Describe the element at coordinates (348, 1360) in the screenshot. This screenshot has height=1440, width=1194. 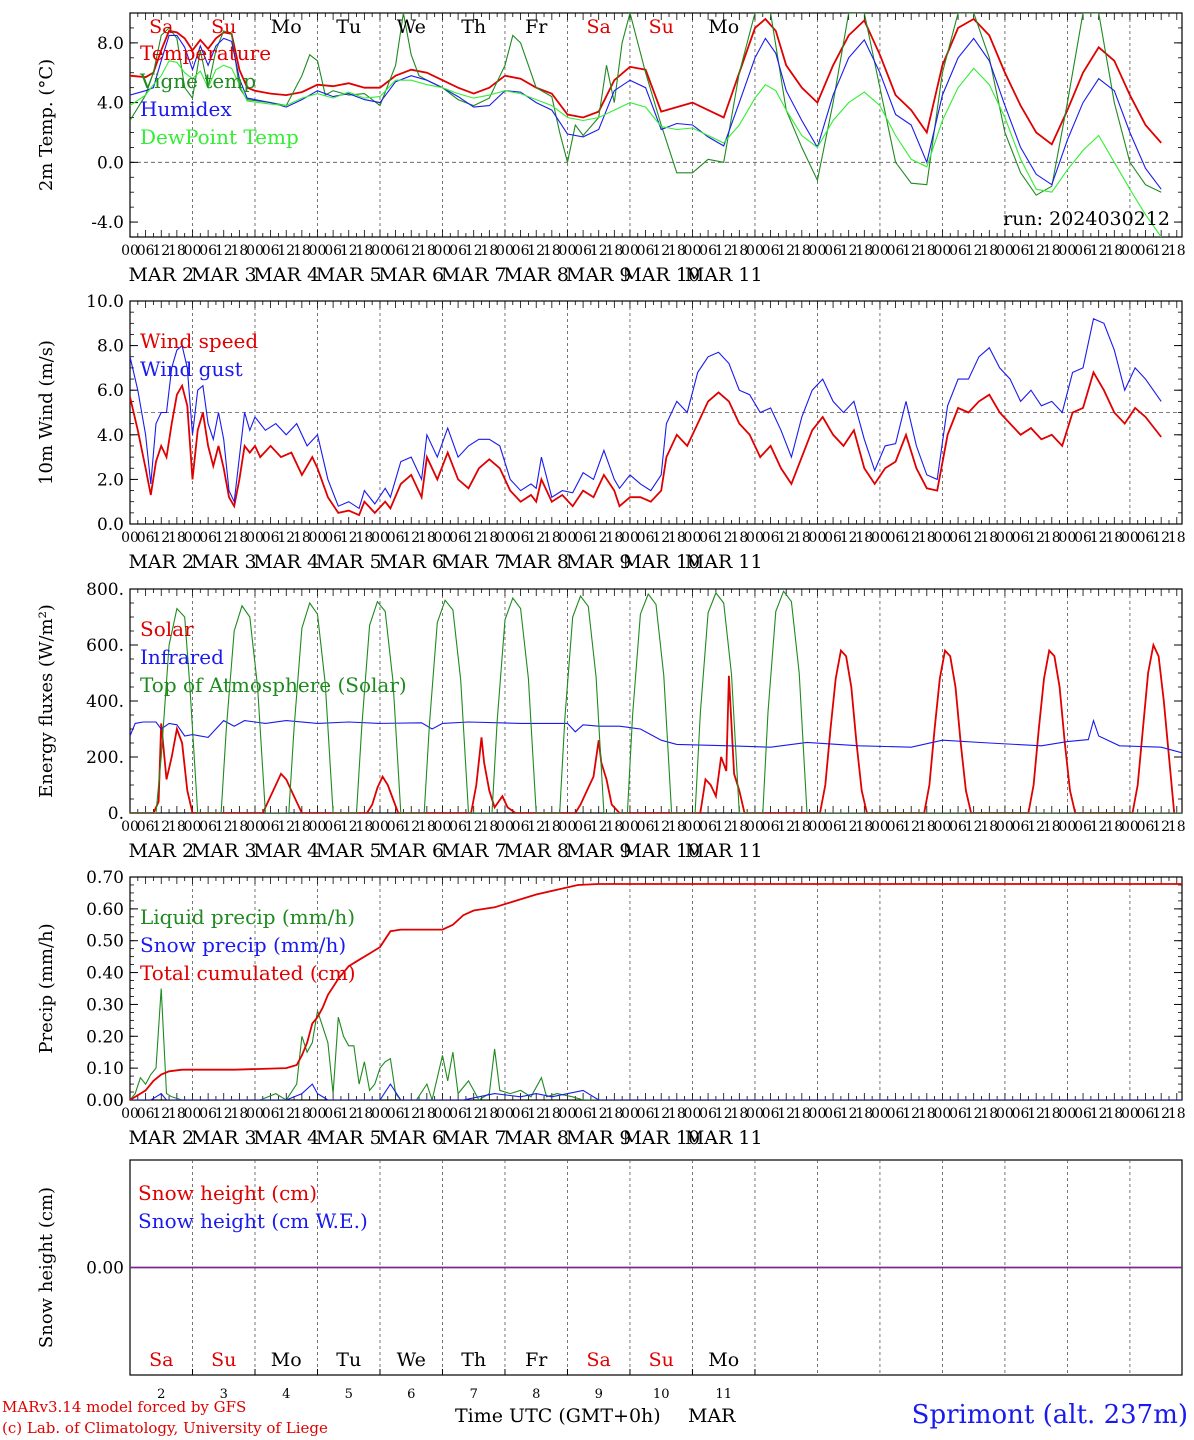
I see `day-abbr-label: Tu` at that location.